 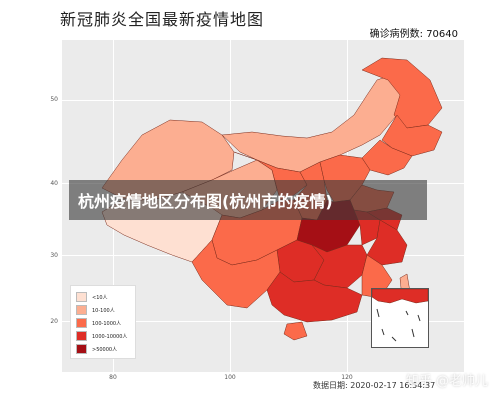 I want to click on region-guangxi-guangdong, so click(x=314, y=297).